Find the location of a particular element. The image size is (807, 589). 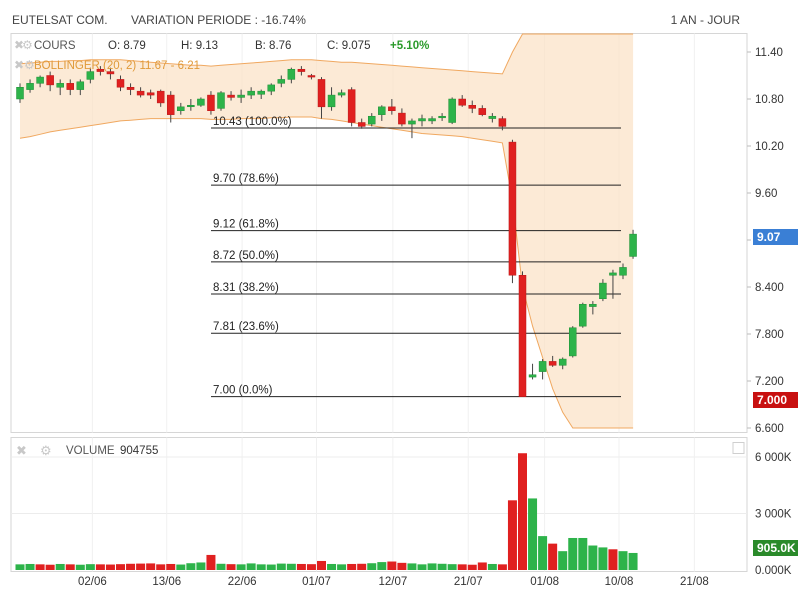

period-selector: 1 AN - JOUR is located at coordinates (705, 20).